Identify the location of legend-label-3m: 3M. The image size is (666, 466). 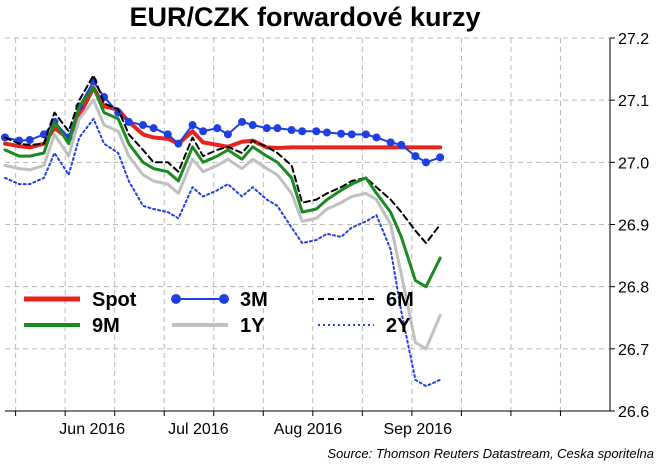
(254, 300).